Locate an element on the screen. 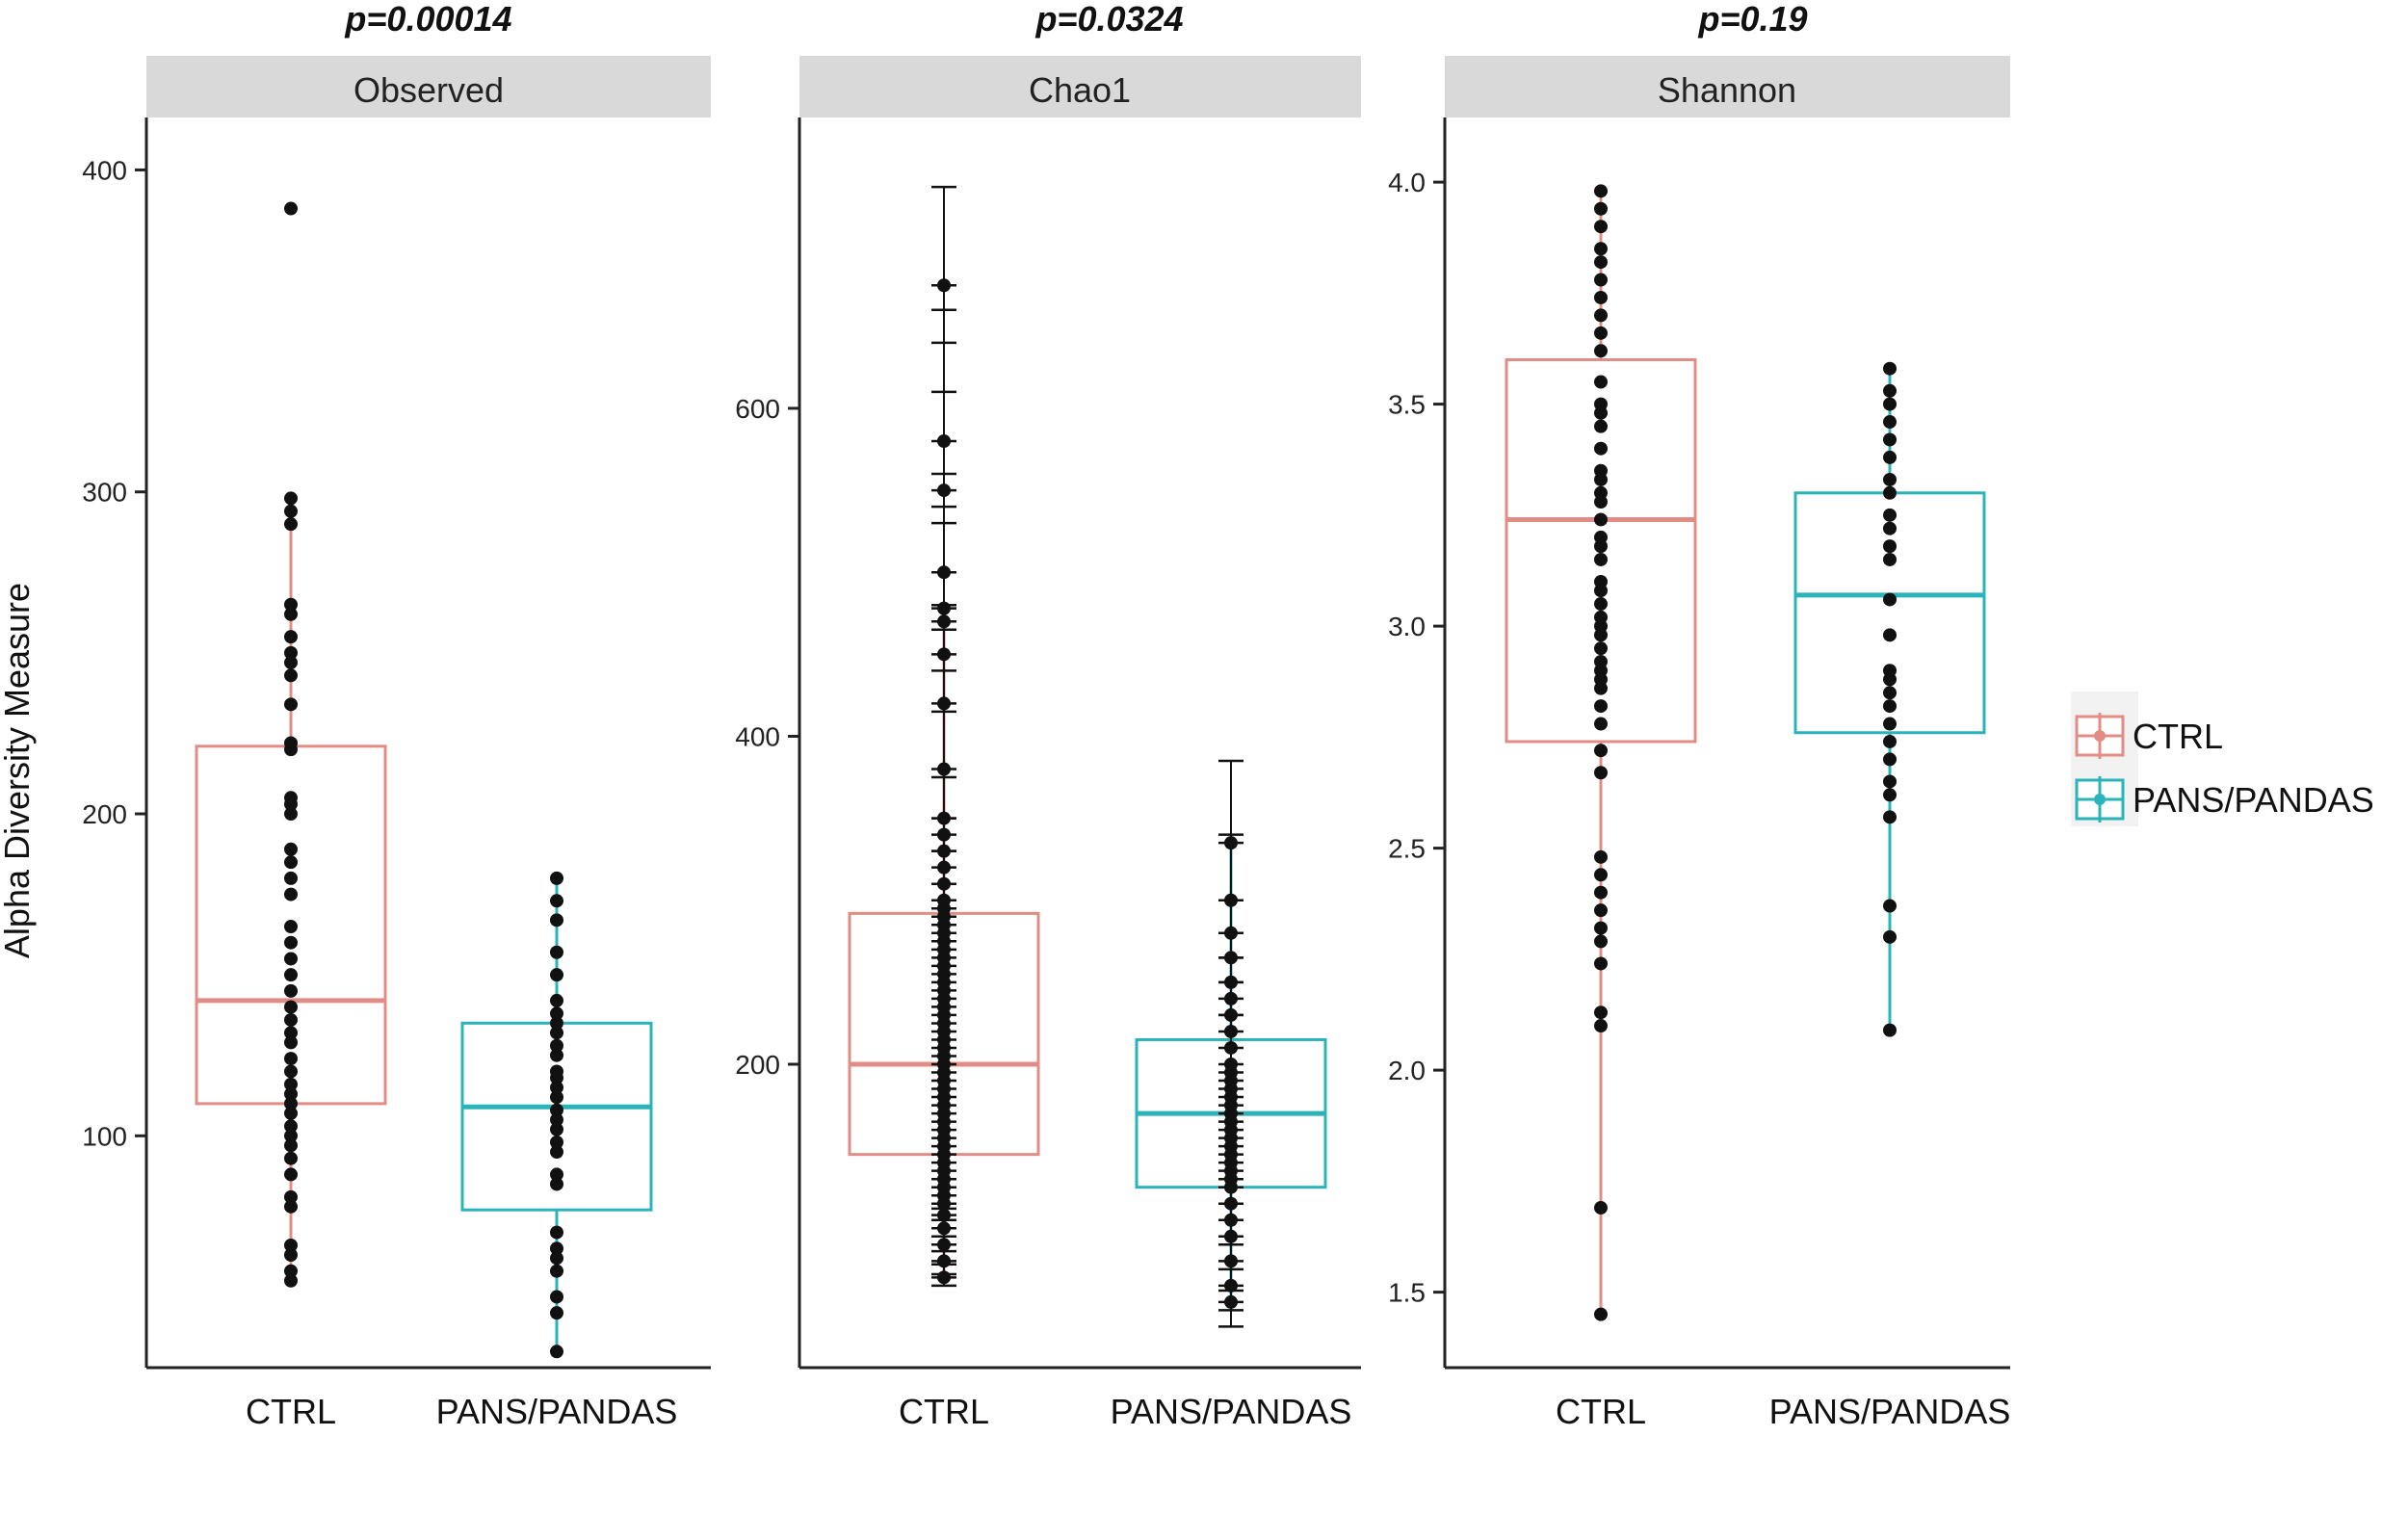 Image resolution: width=2408 pixels, height=1515 pixels. panel-chao1-pvalue: p=0.0324 is located at coordinates (1108, 20).